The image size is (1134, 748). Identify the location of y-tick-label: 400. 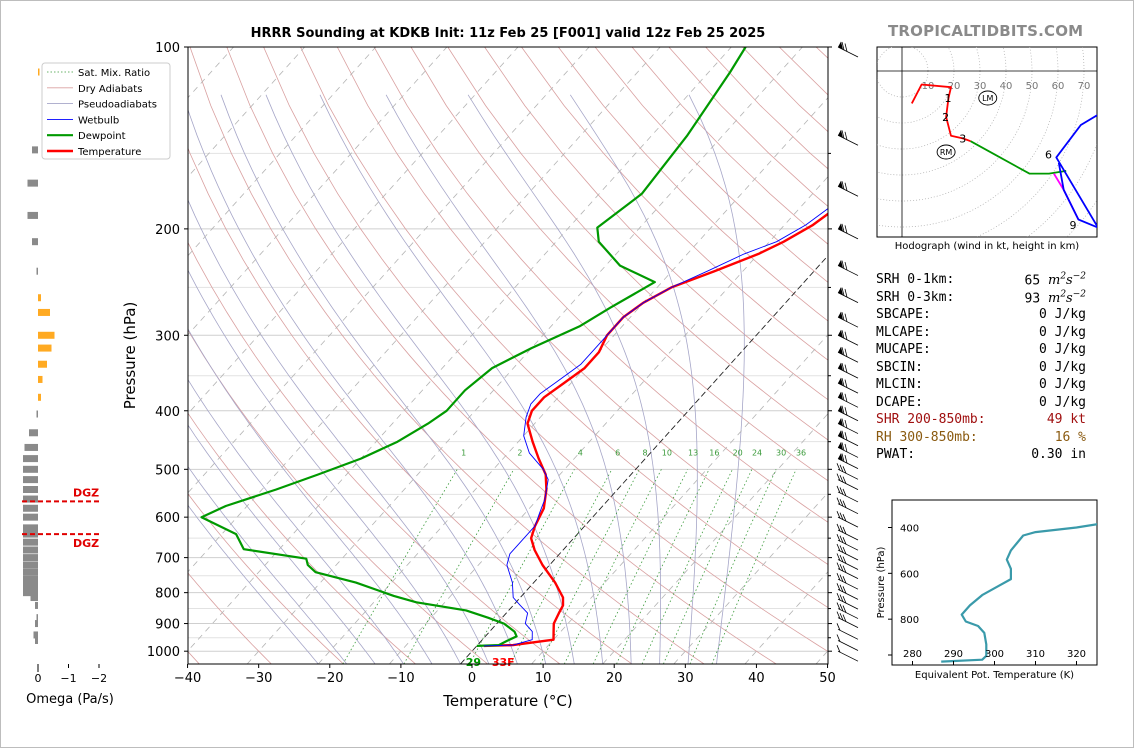
(167, 412).